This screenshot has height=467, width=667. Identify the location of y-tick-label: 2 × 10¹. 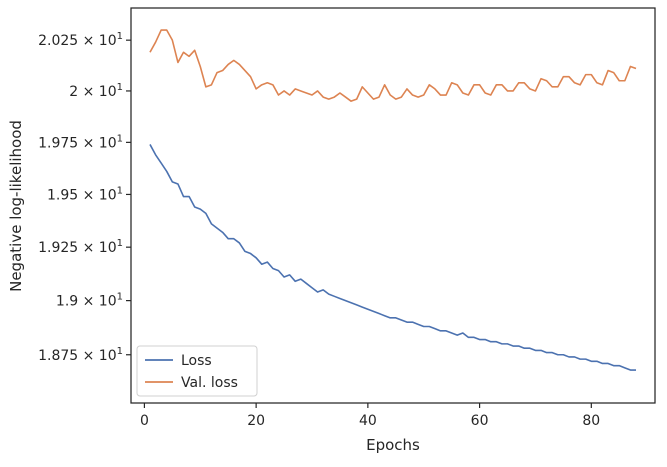
(96, 91).